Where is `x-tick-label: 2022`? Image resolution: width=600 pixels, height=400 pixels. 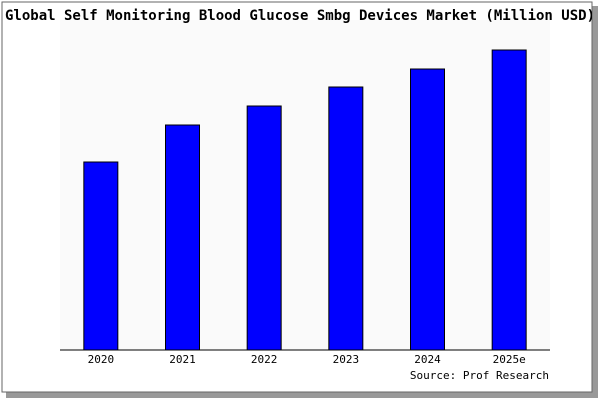 x-tick-label: 2022 is located at coordinates (264, 359).